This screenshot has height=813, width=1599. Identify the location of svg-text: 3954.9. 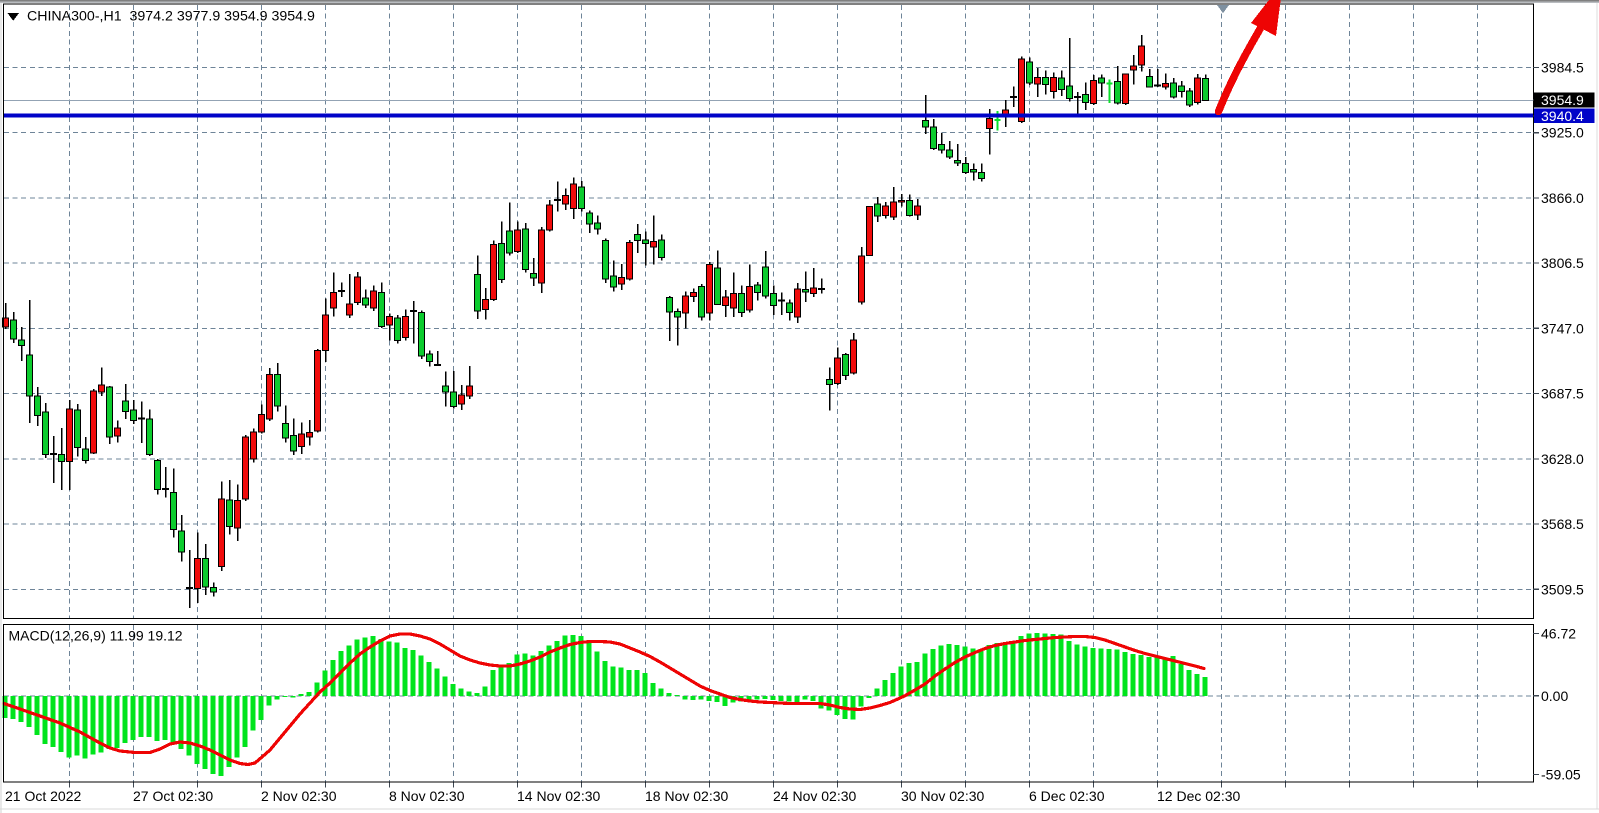
(1562, 100).